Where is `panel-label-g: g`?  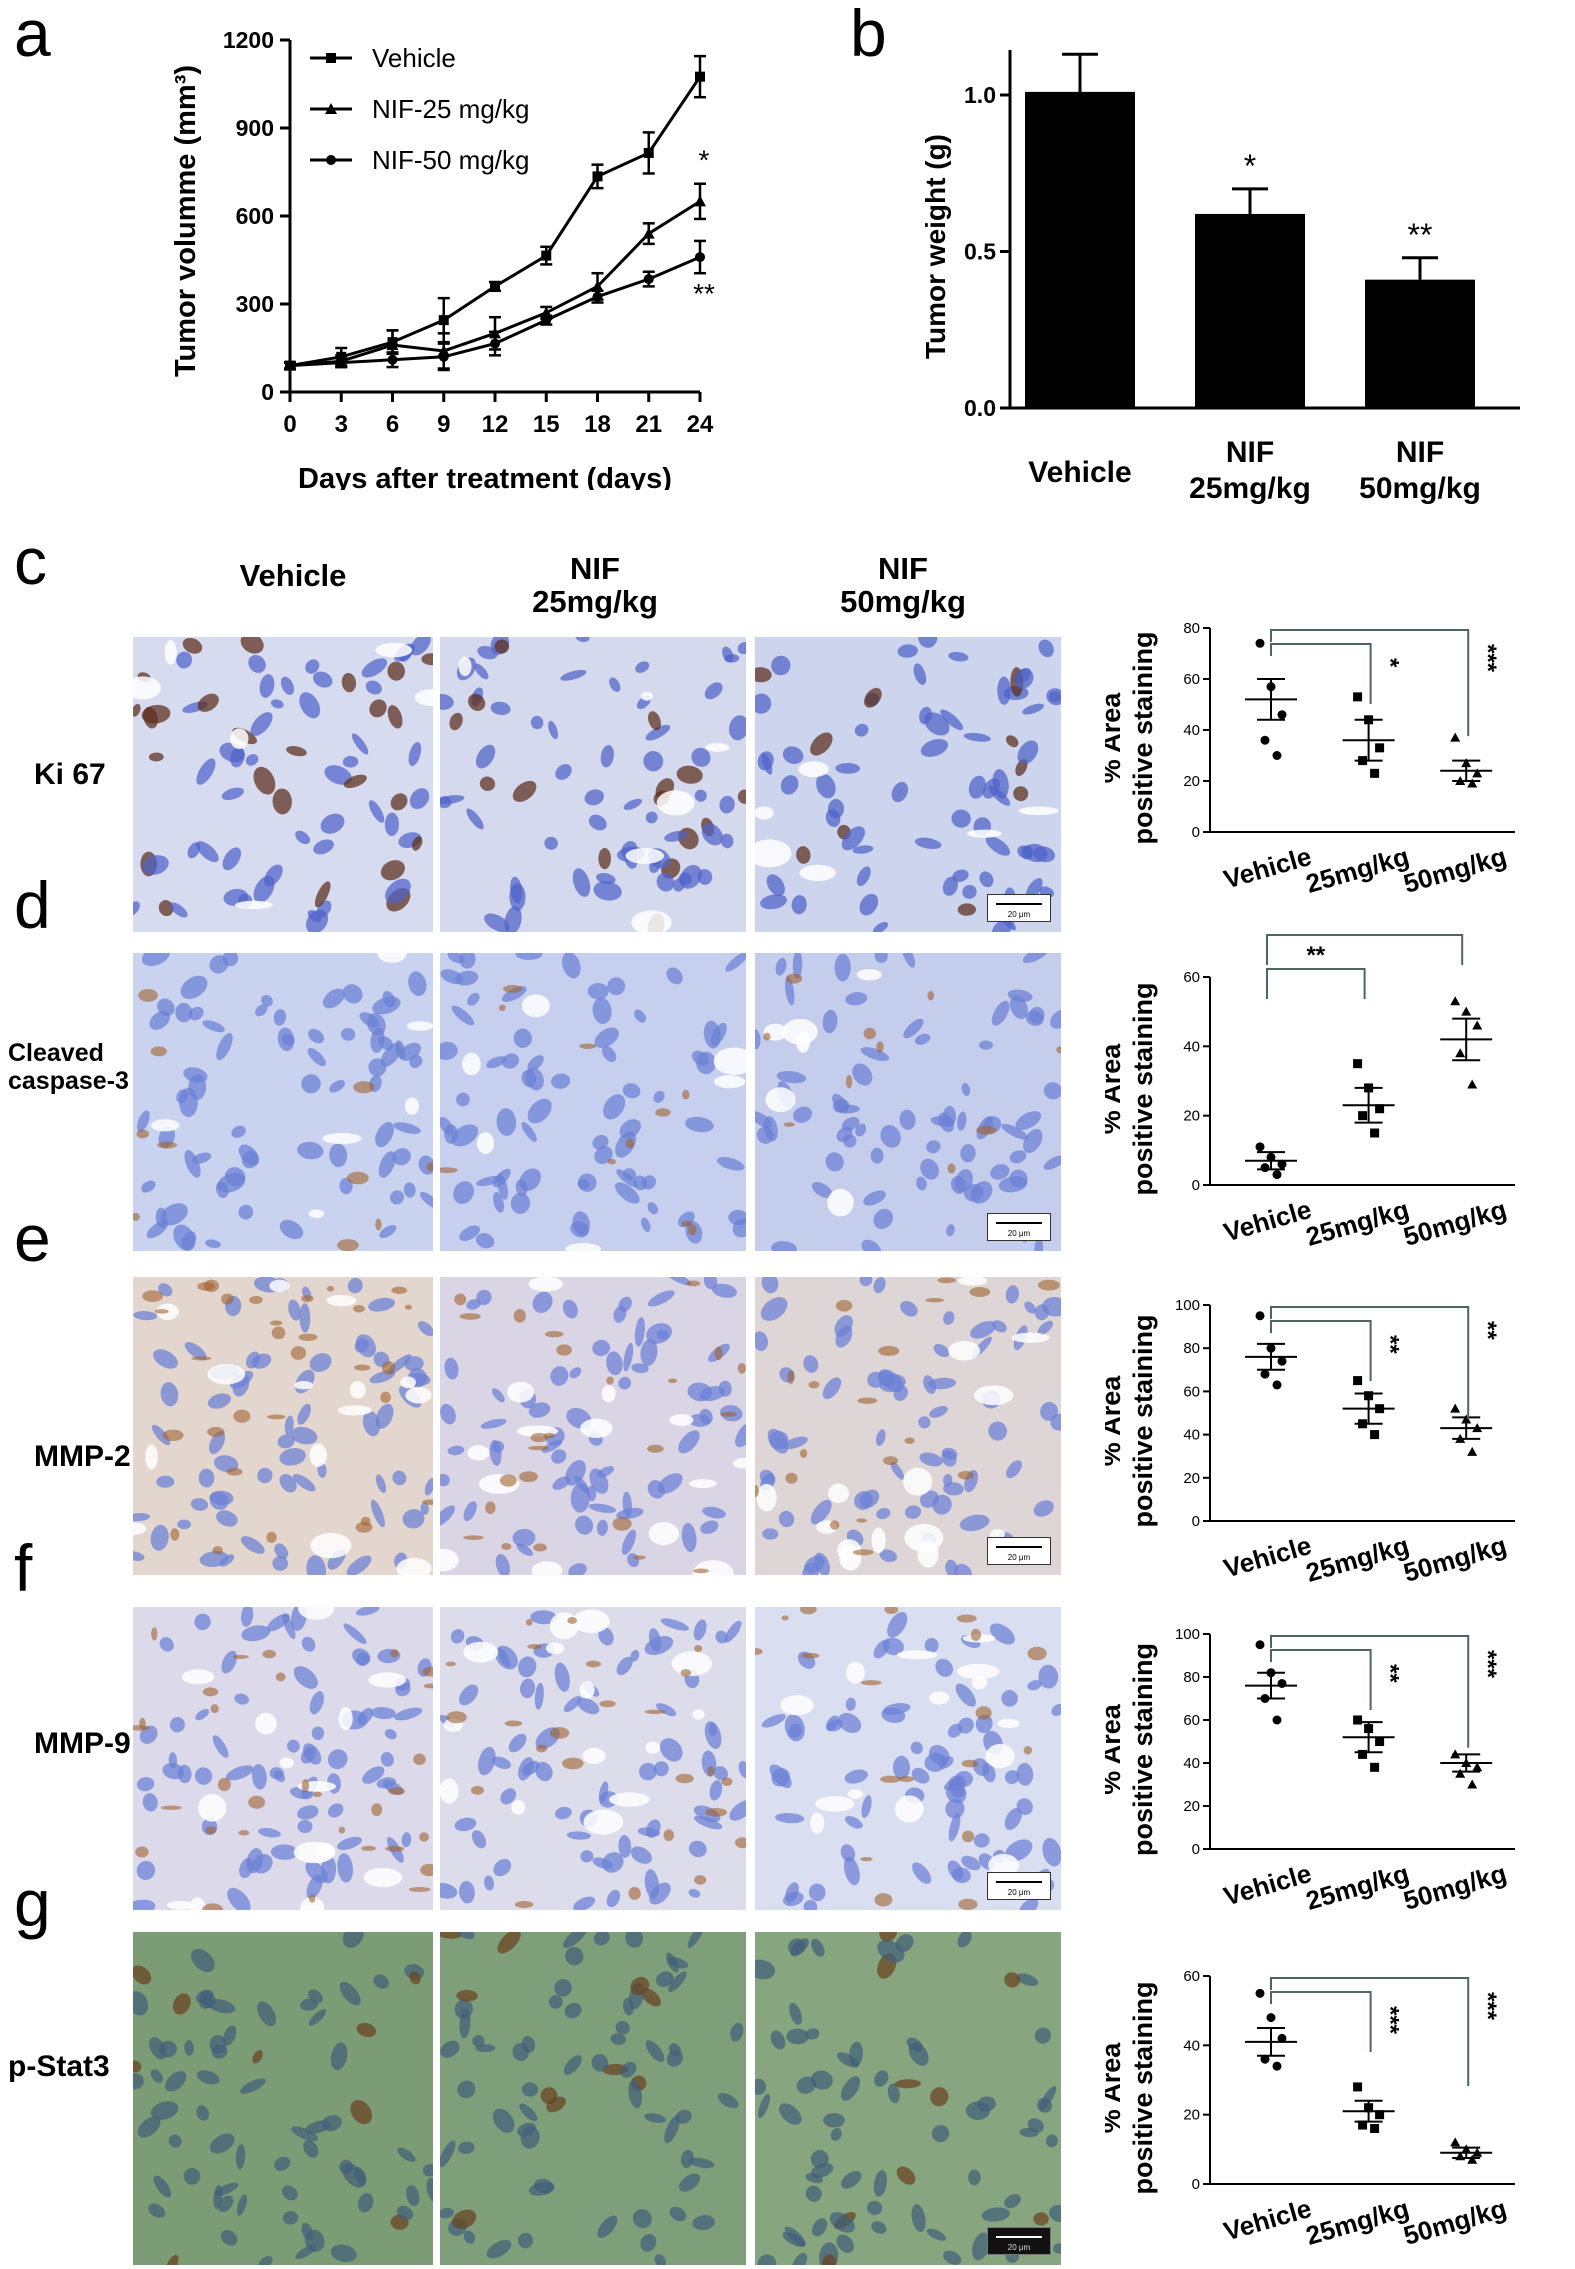
panel-label-g: g is located at coordinates (32, 1903).